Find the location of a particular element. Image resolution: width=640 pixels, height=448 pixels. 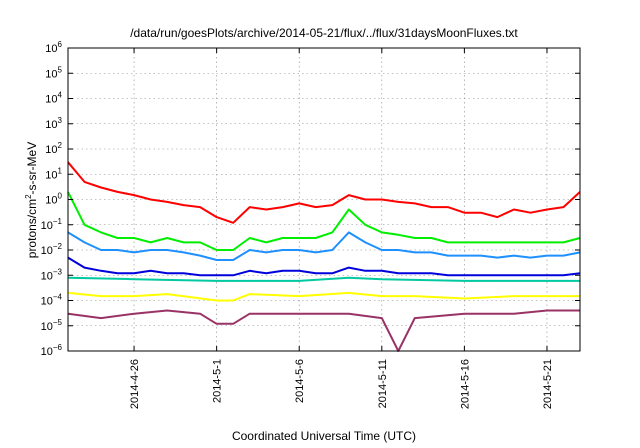

y-axis-label-base: protons/cm is located at coordinates (32, 228).